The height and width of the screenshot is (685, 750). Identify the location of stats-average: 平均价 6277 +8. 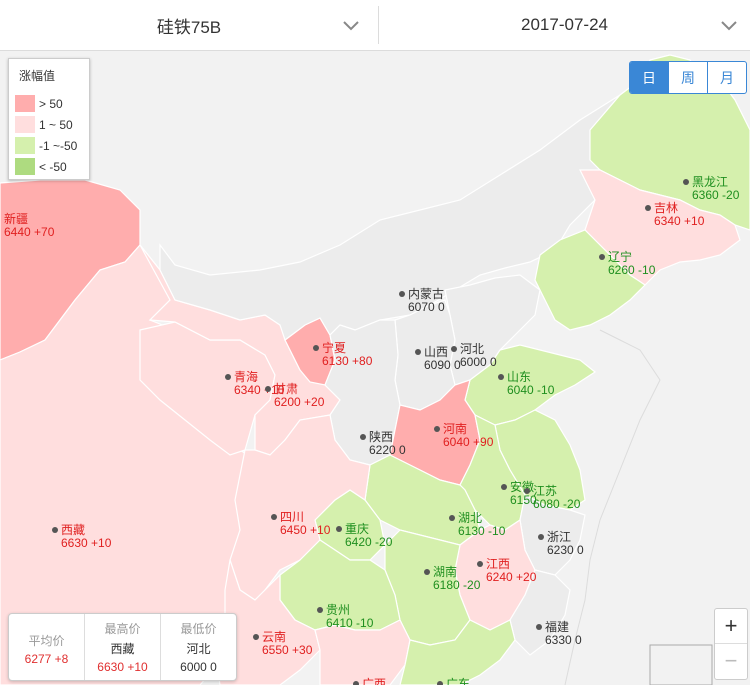
(46, 647).